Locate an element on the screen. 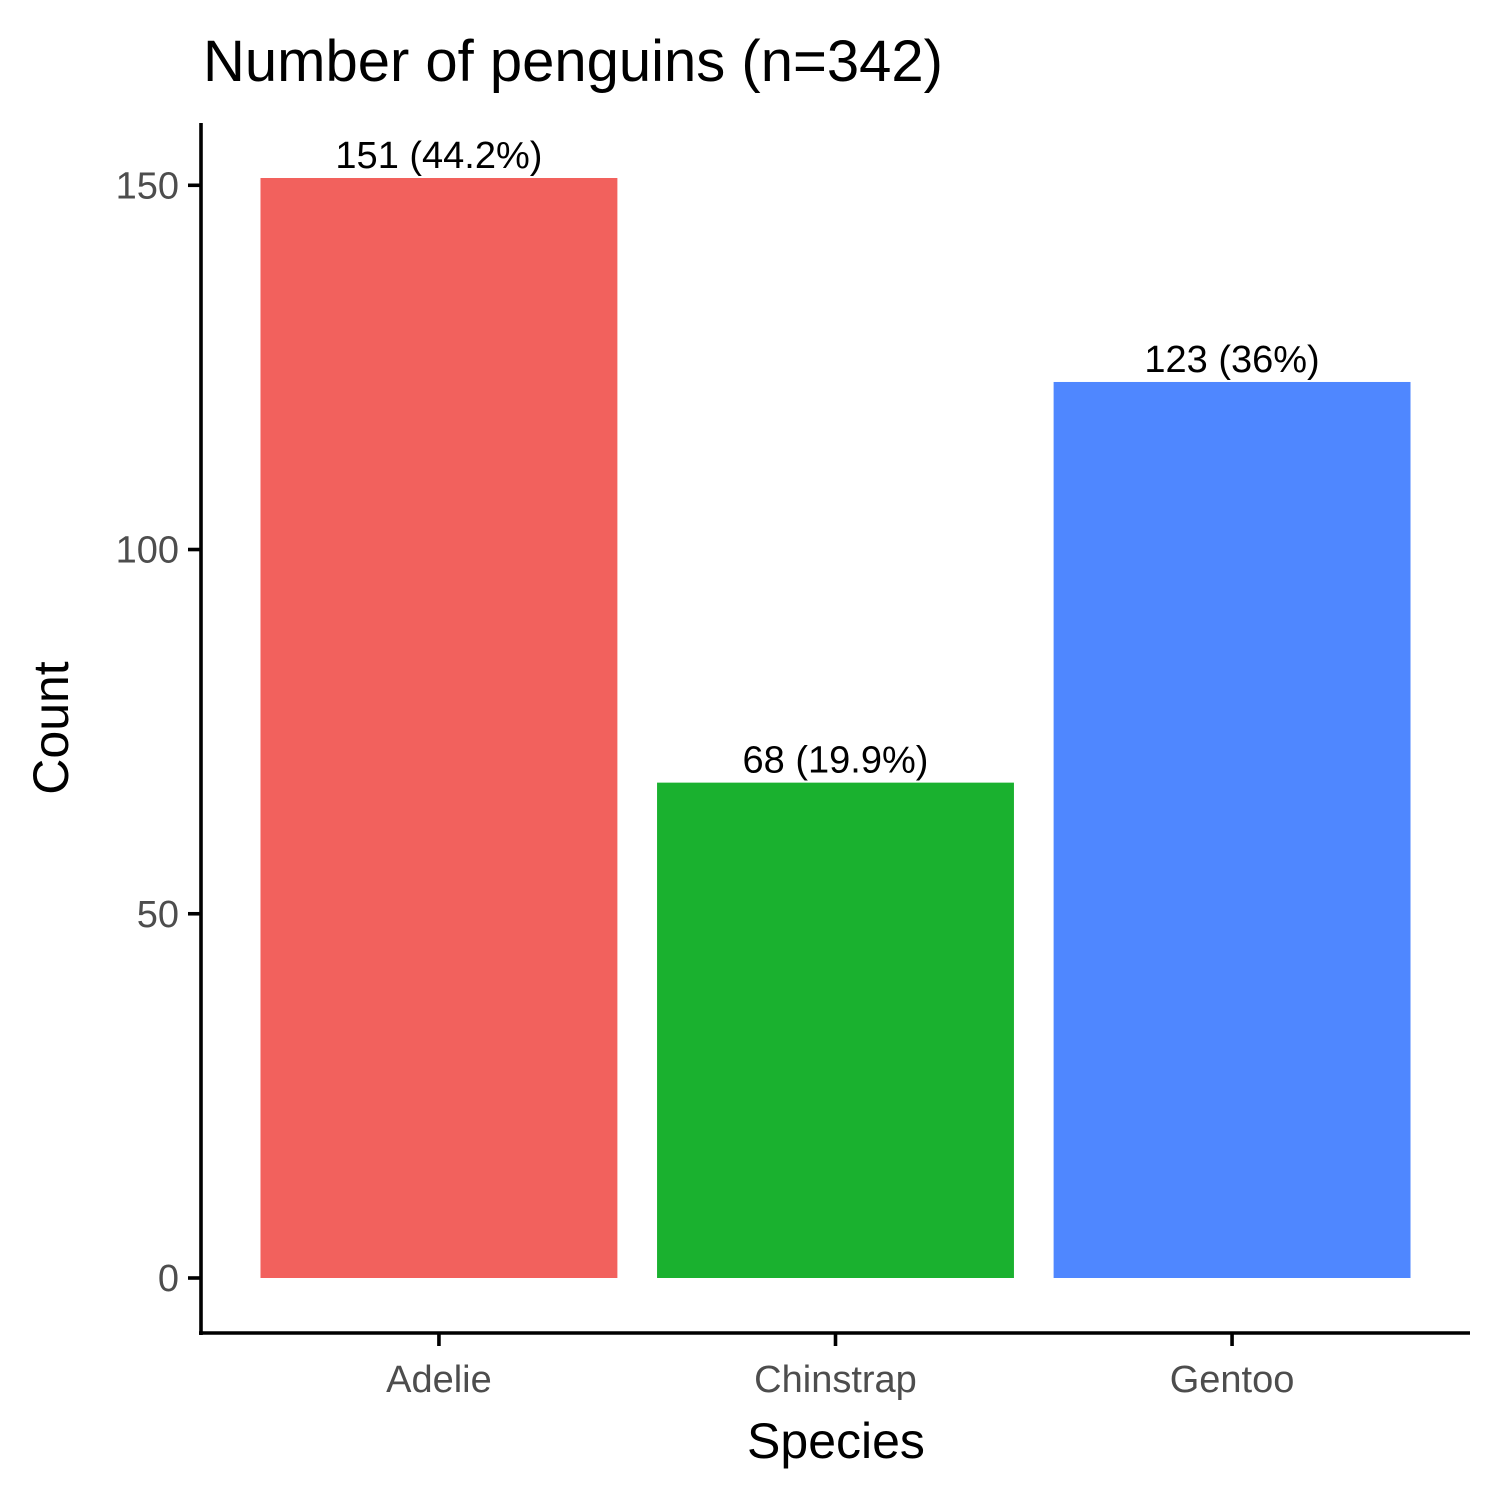 The width and height of the screenshot is (1500, 1500). x-tick-label: Chinstrap is located at coordinates (835, 1380).